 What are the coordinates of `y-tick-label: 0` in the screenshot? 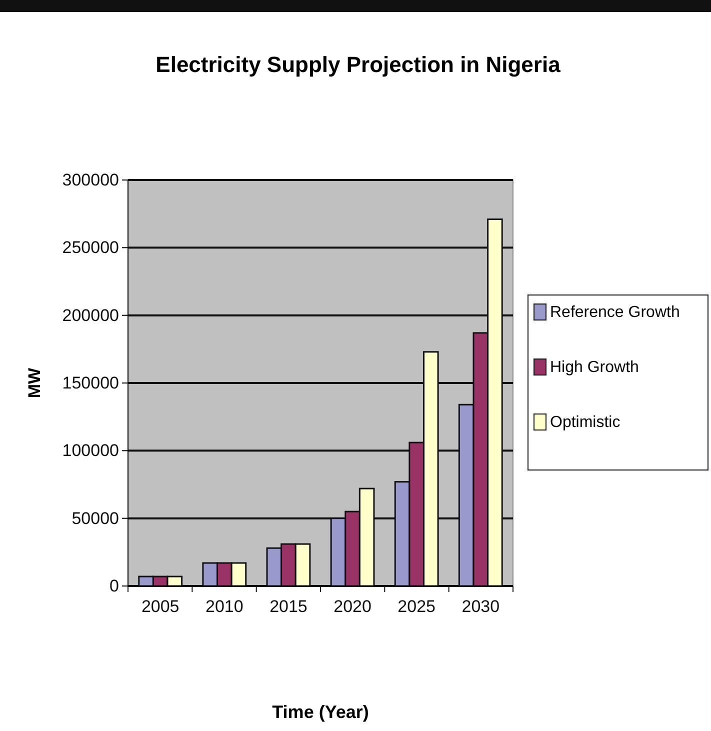 It's located at (114, 586).